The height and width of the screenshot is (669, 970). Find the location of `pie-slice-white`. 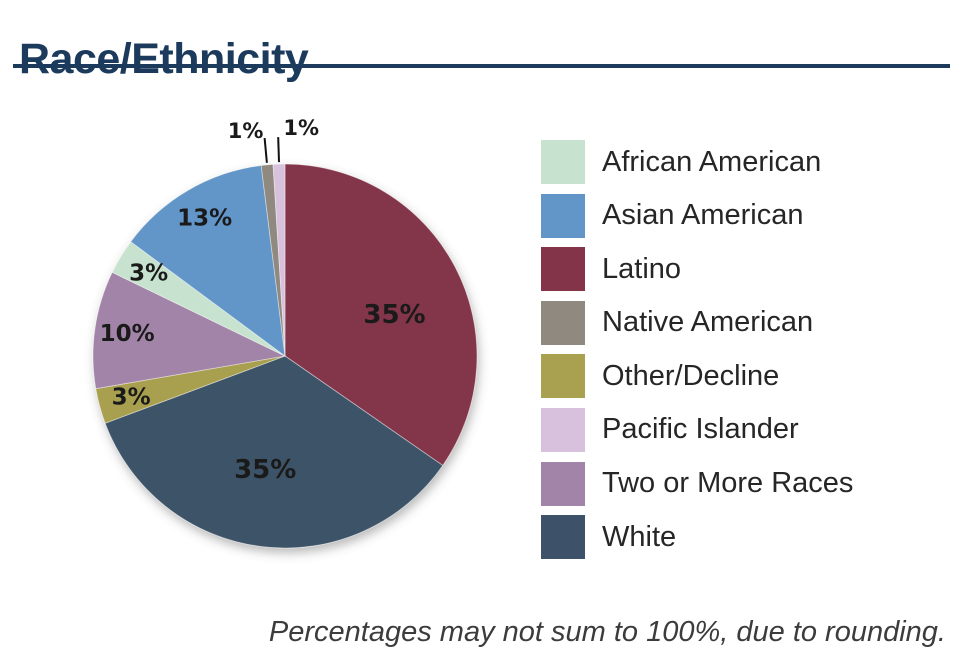

pie-slice-white is located at coordinates (274, 452).